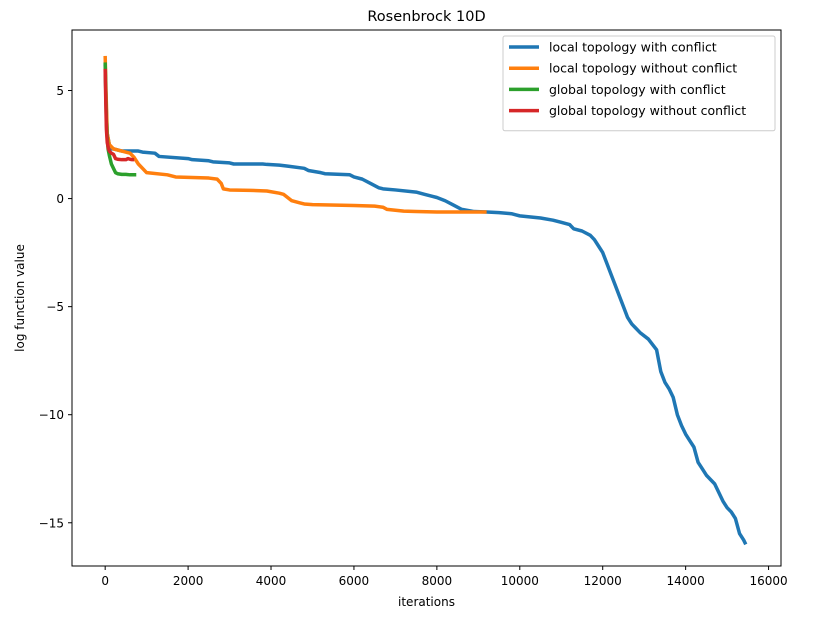  Describe the element at coordinates (354, 581) in the screenshot. I see `x-tick-label: 6000` at that location.